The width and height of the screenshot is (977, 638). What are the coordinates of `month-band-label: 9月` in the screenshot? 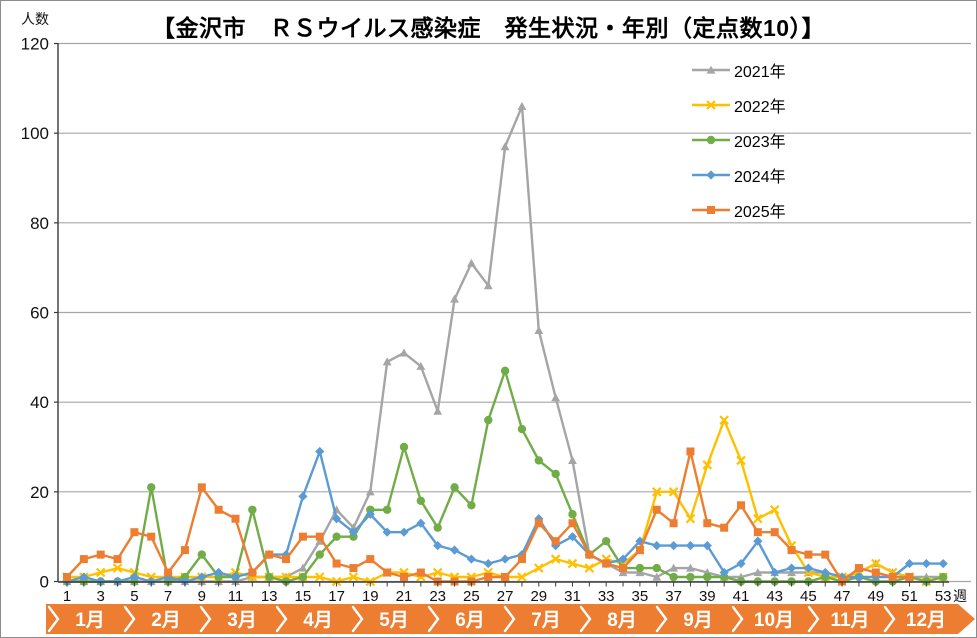 It's located at (698, 620).